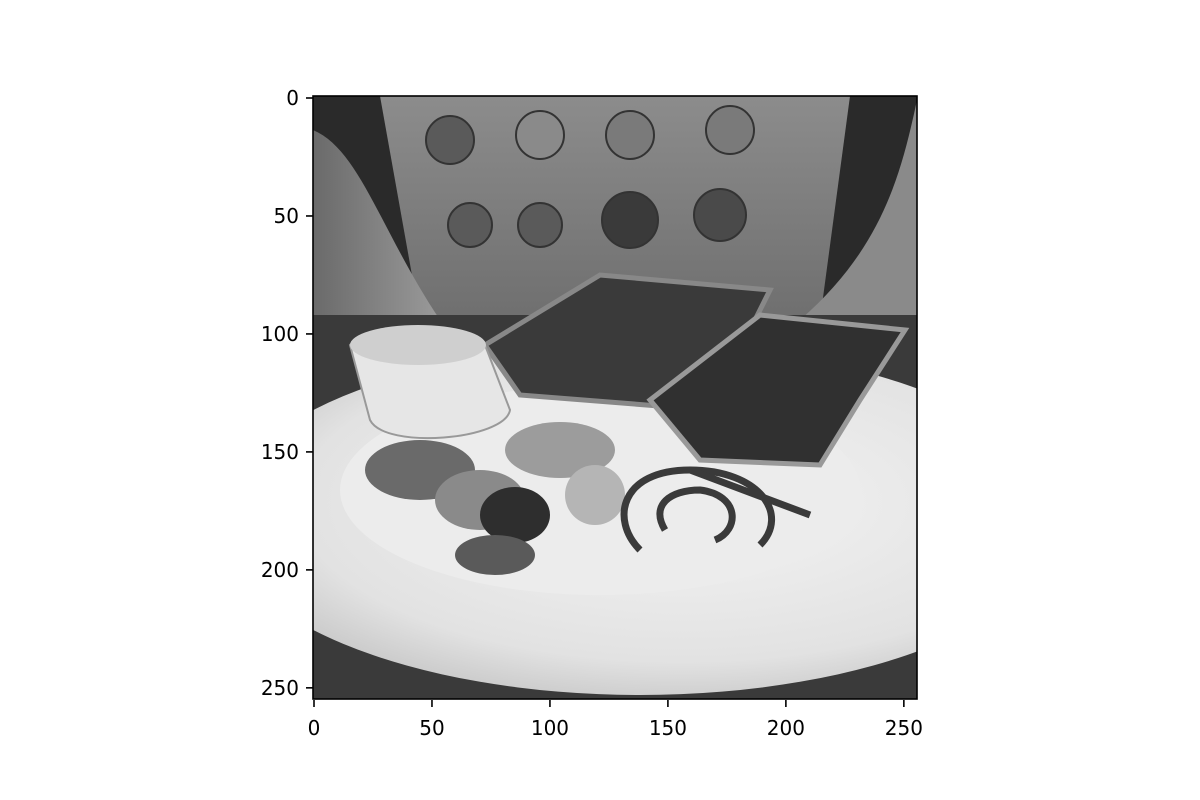  What do you see at coordinates (280, 570) in the screenshot?
I see `y-tick-label: 200` at bounding box center [280, 570].